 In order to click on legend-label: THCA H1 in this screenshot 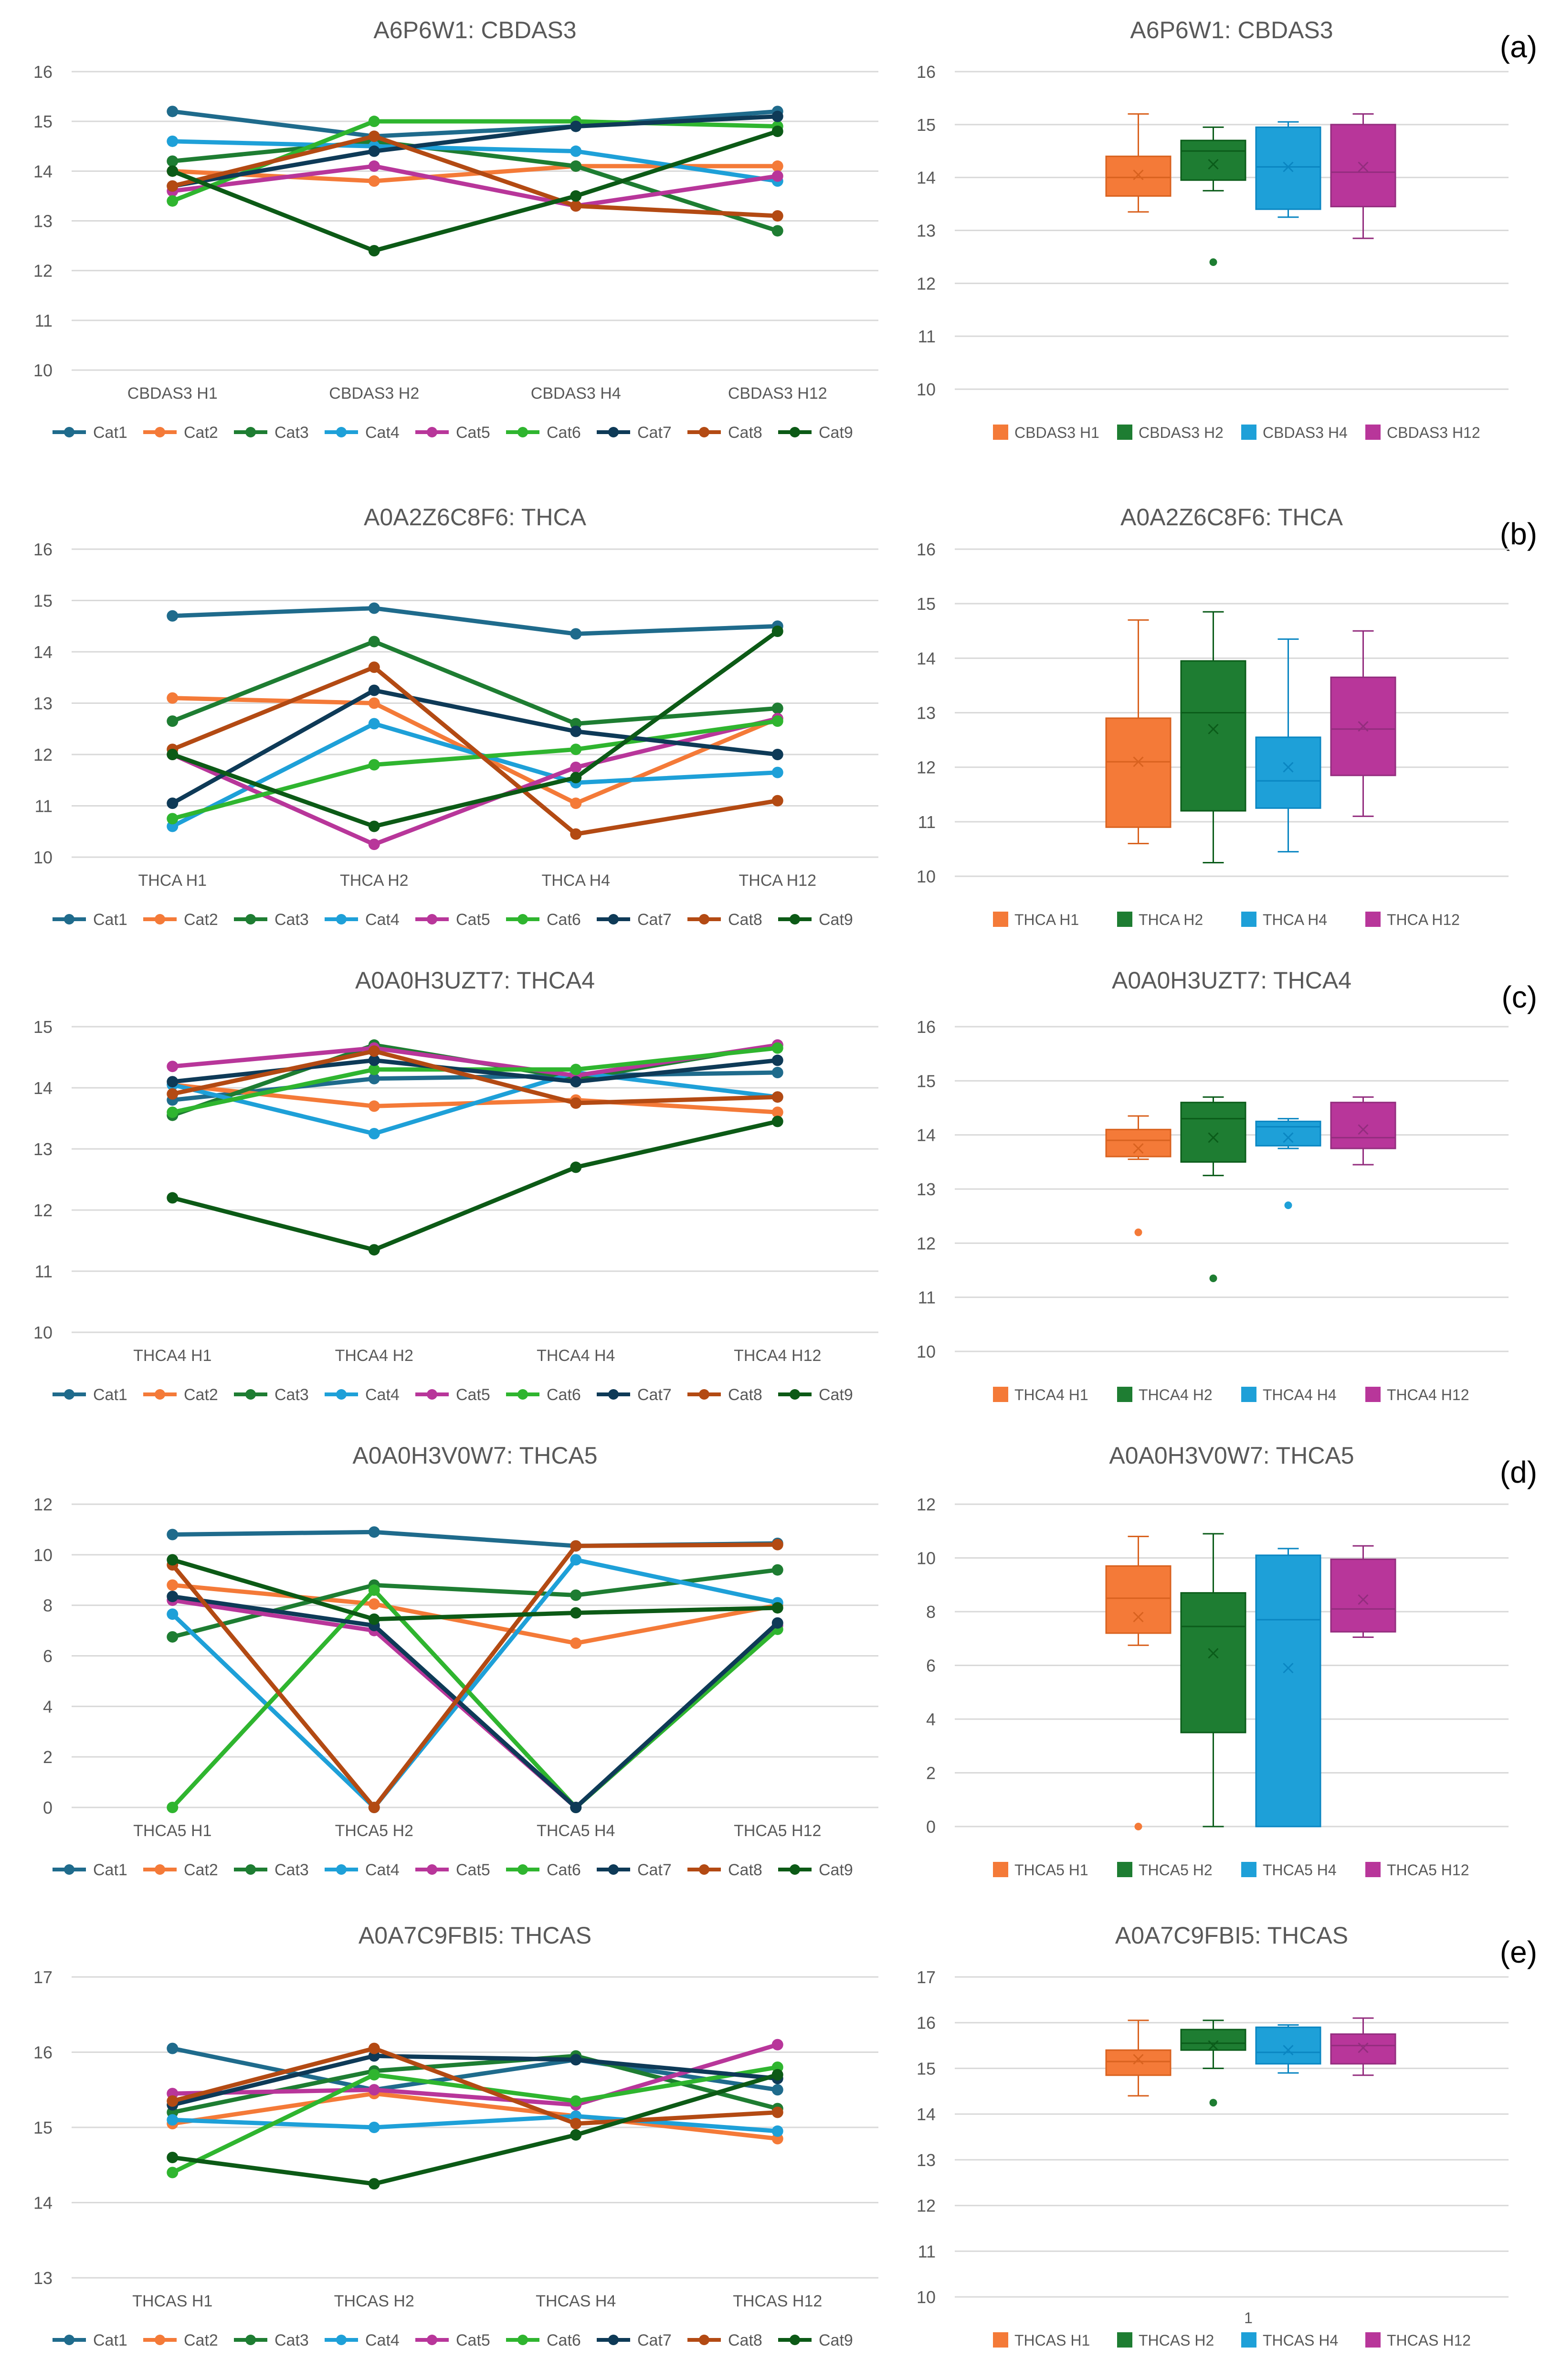, I will do `click(1047, 920)`.